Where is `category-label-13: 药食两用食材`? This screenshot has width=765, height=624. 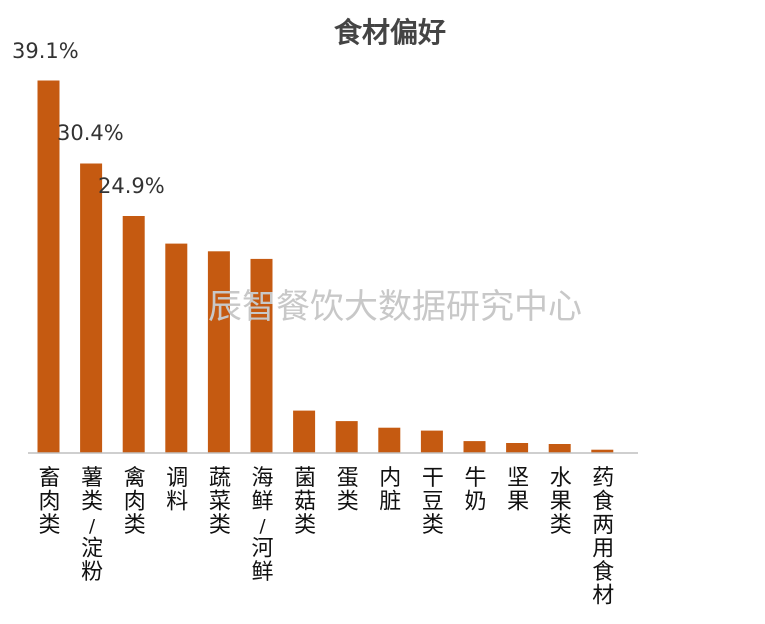 category-label-13: 药食两用食材 is located at coordinates (603, 537).